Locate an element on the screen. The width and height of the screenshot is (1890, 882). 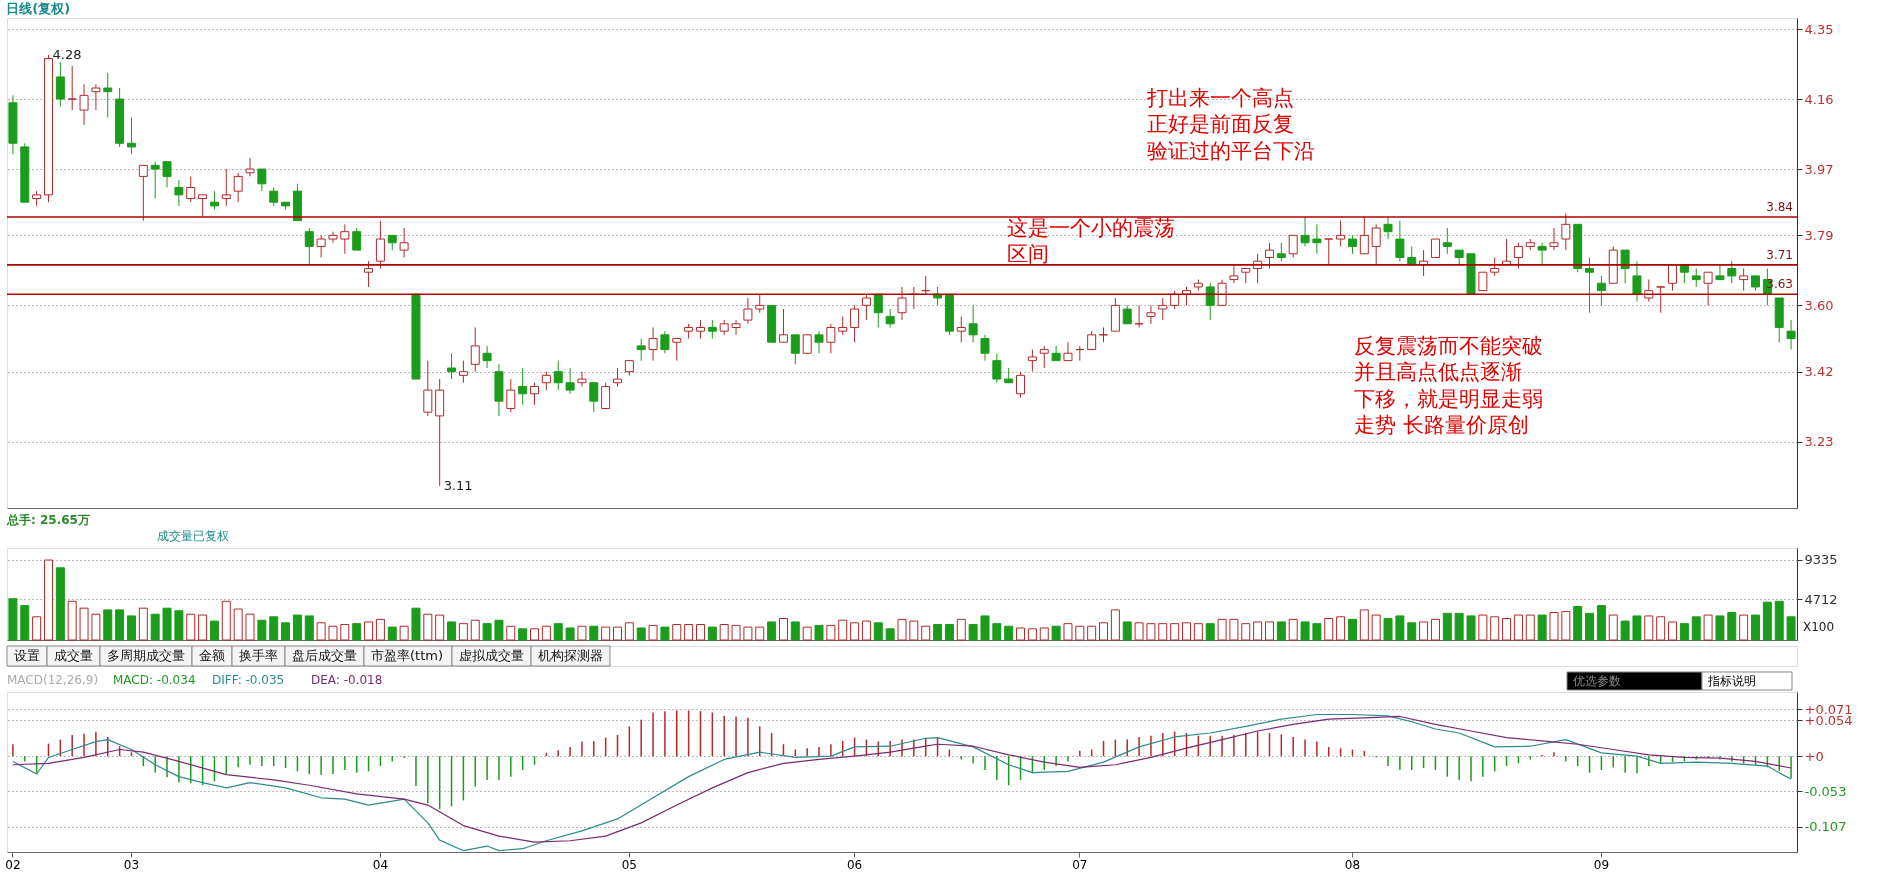
text: 设置 is located at coordinates (27, 655).